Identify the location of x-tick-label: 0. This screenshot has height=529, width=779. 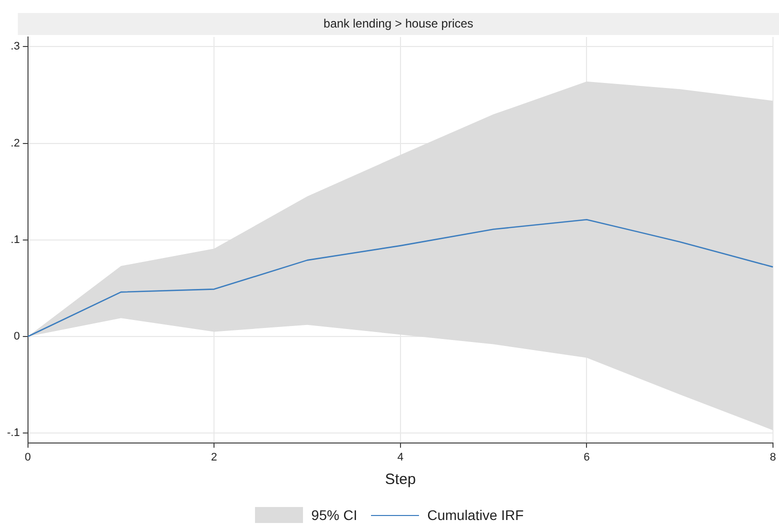
(27, 457).